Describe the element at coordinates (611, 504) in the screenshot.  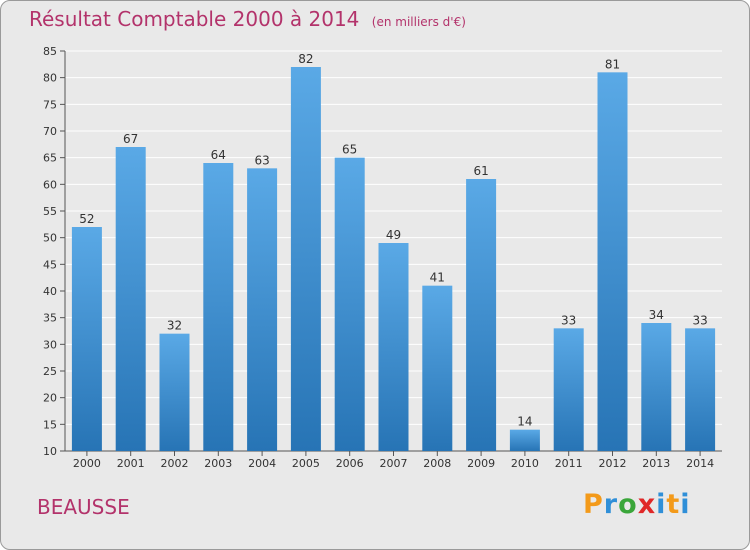
I see `logo-letter: r` at that location.